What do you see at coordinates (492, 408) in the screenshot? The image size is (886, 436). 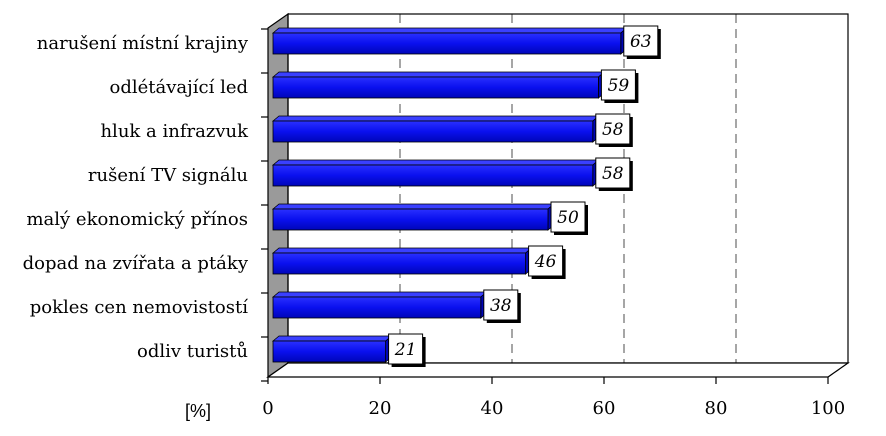 I see `x-tick-label: 40` at bounding box center [492, 408].